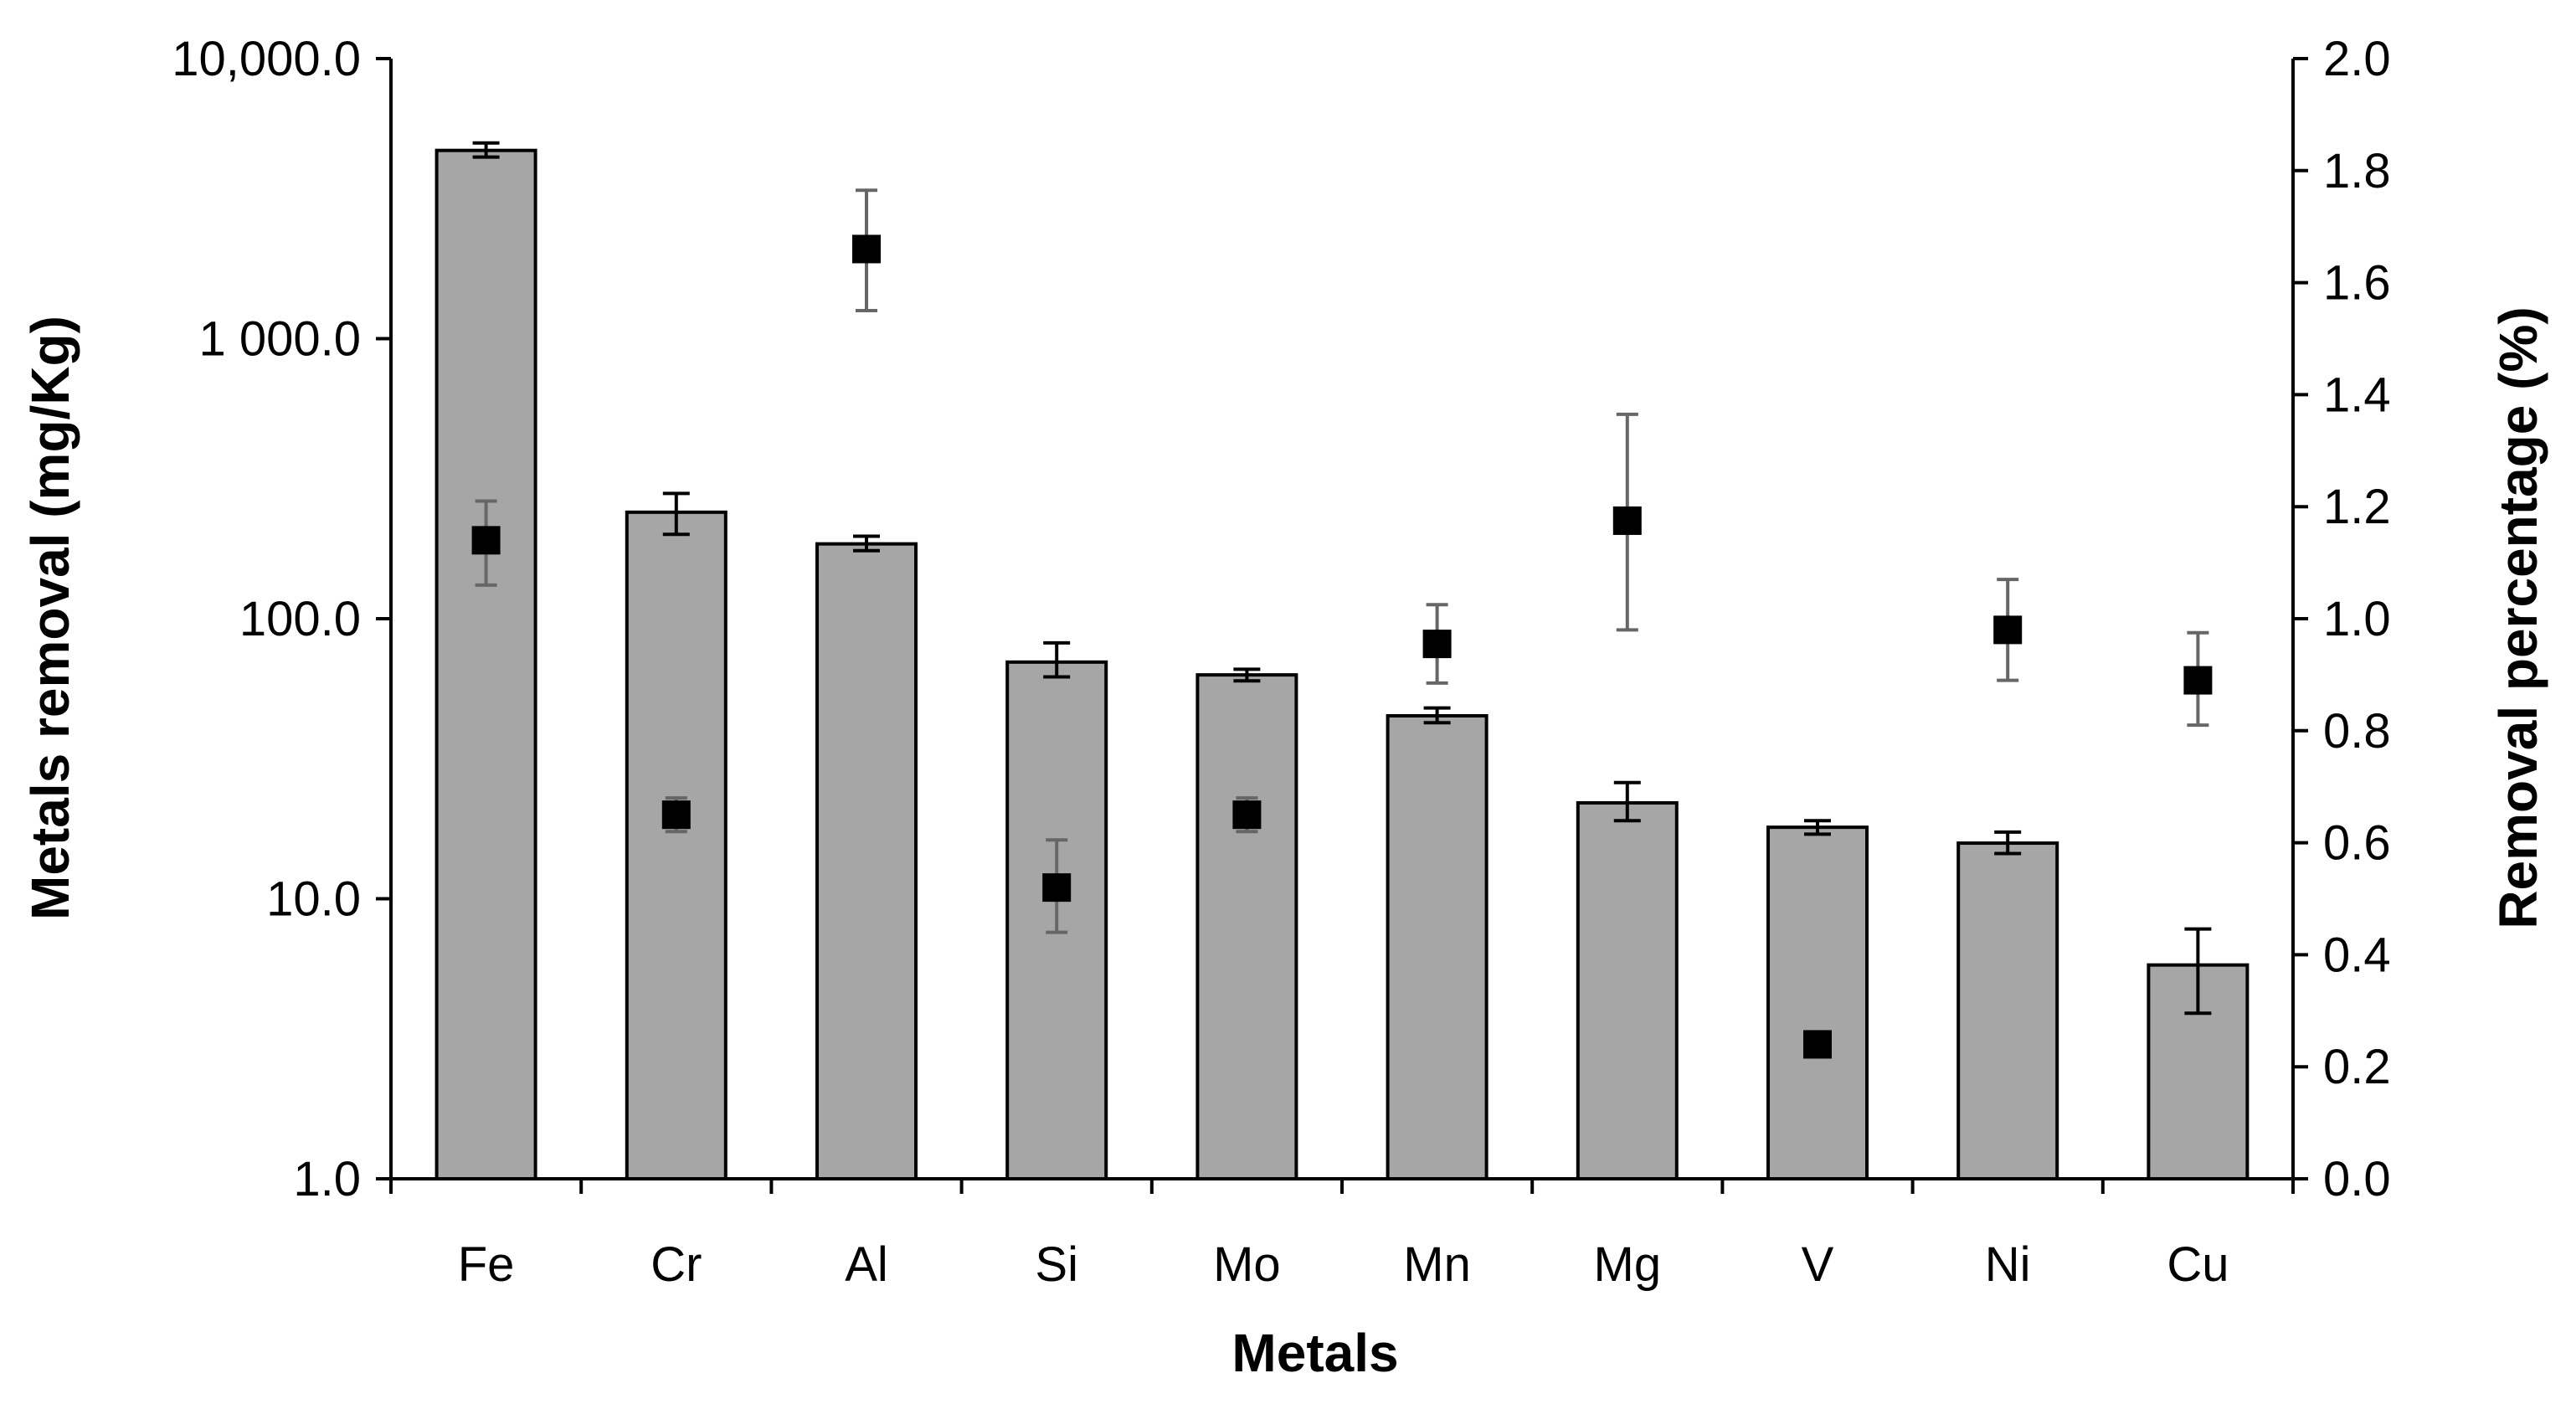  What do you see at coordinates (2357, 619) in the screenshot?
I see `right-y-tick-label: 1.0` at bounding box center [2357, 619].